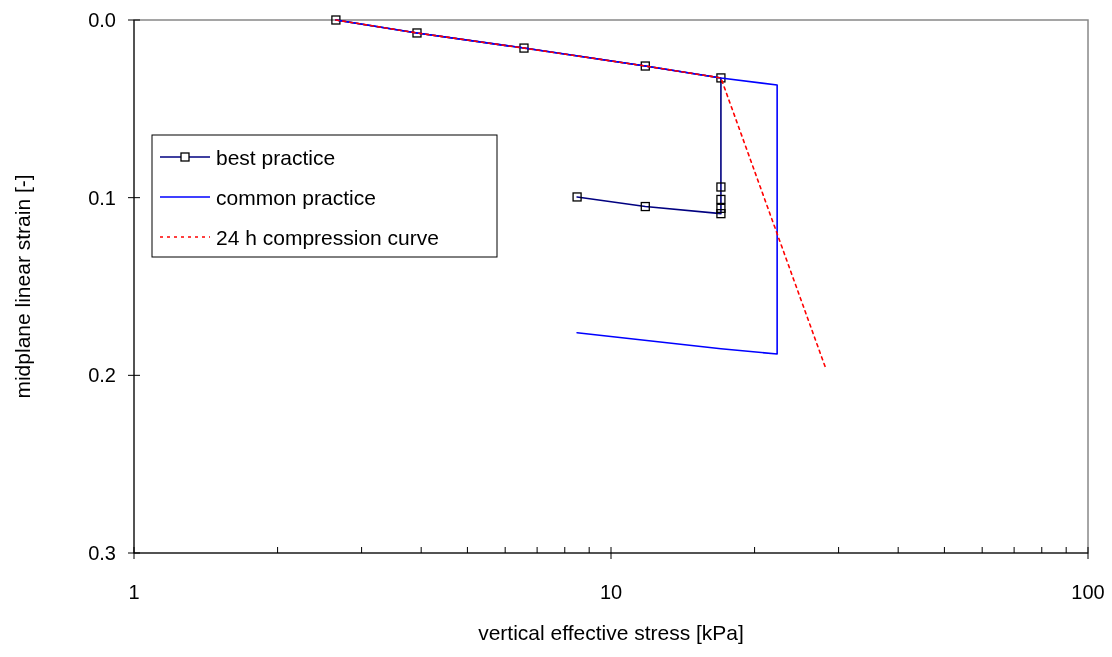 The height and width of the screenshot is (657, 1112). I want to click on y-tick-label: 0.0, so click(102, 20).